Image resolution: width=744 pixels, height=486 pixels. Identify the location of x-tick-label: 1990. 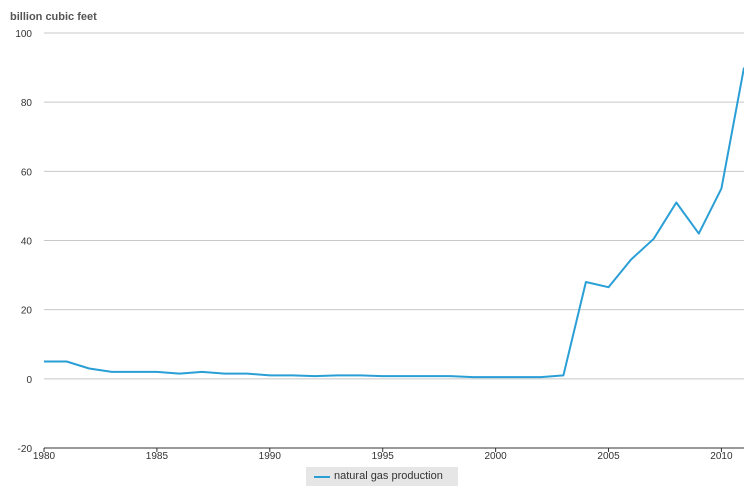
(270, 456).